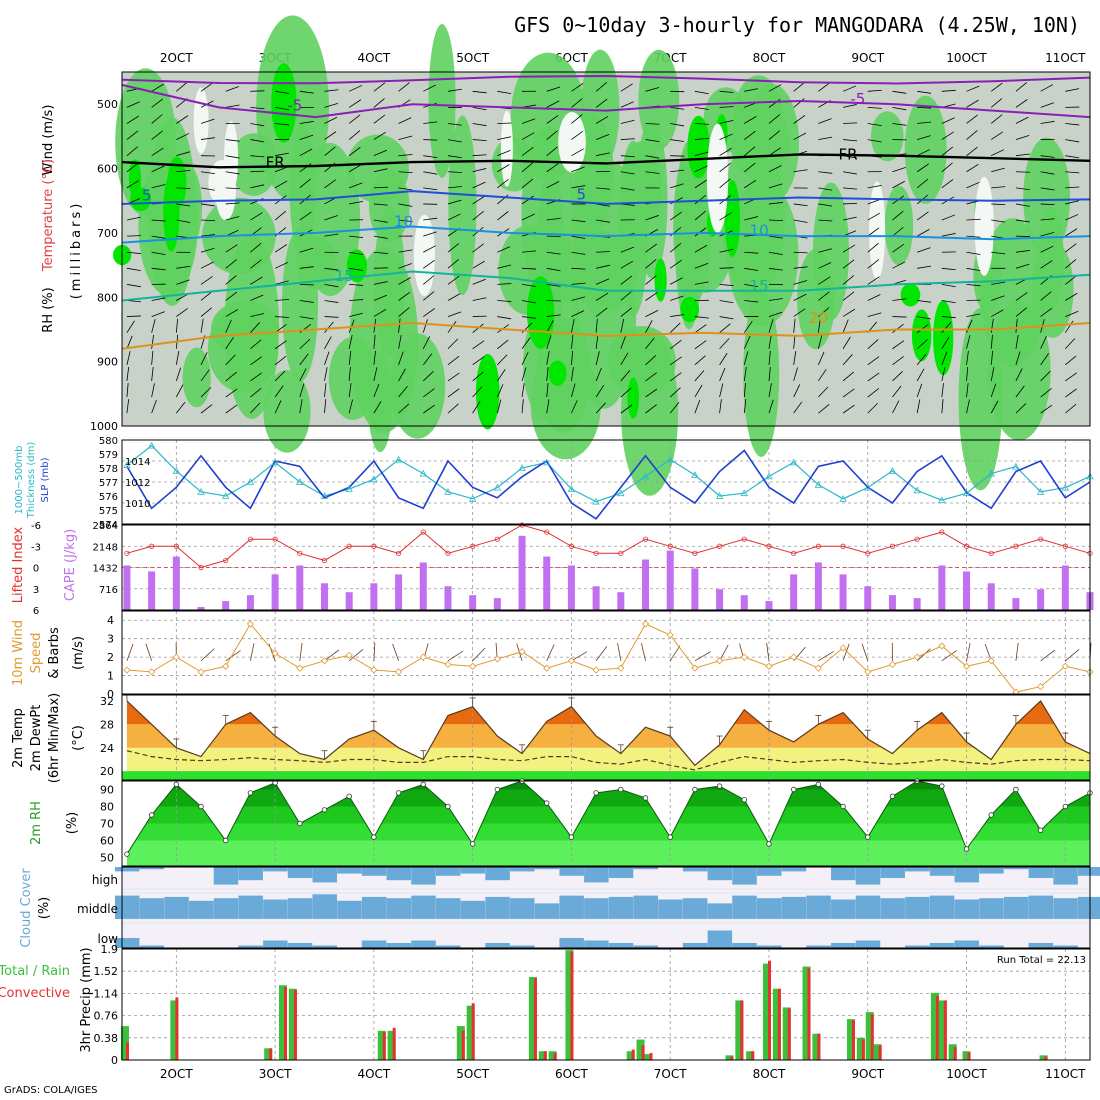  What do you see at coordinates (137, 483) in the screenshot?
I see `slp-tick: 1012` at bounding box center [137, 483].